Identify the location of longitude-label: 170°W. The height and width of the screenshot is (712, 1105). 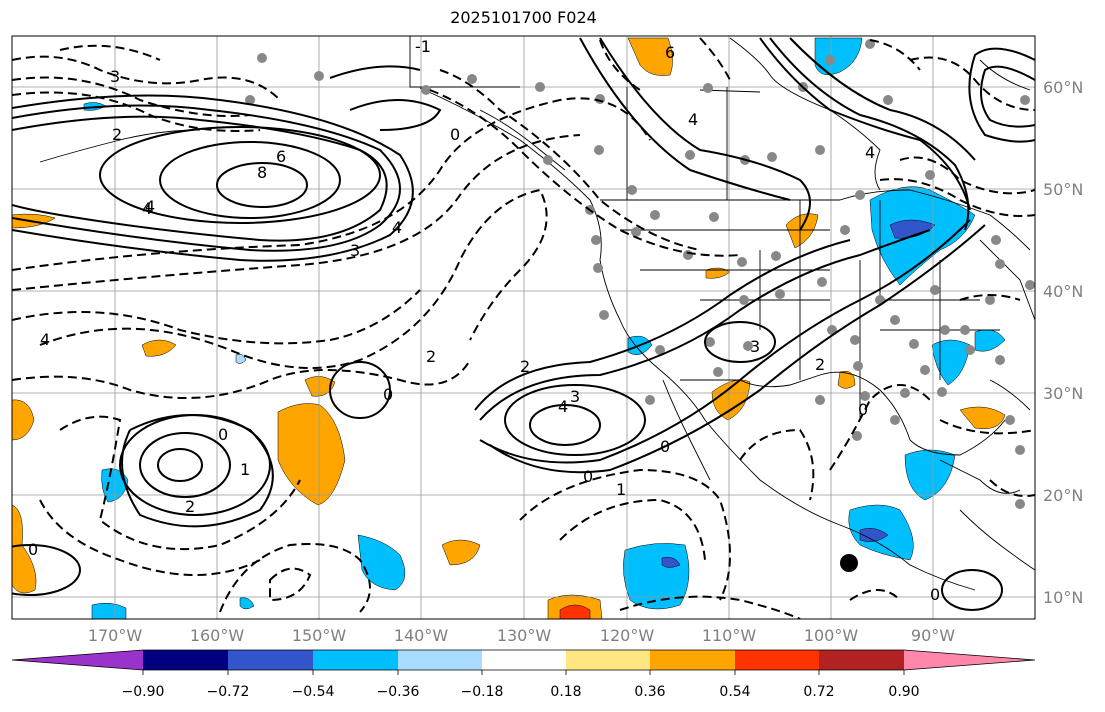
(115, 635).